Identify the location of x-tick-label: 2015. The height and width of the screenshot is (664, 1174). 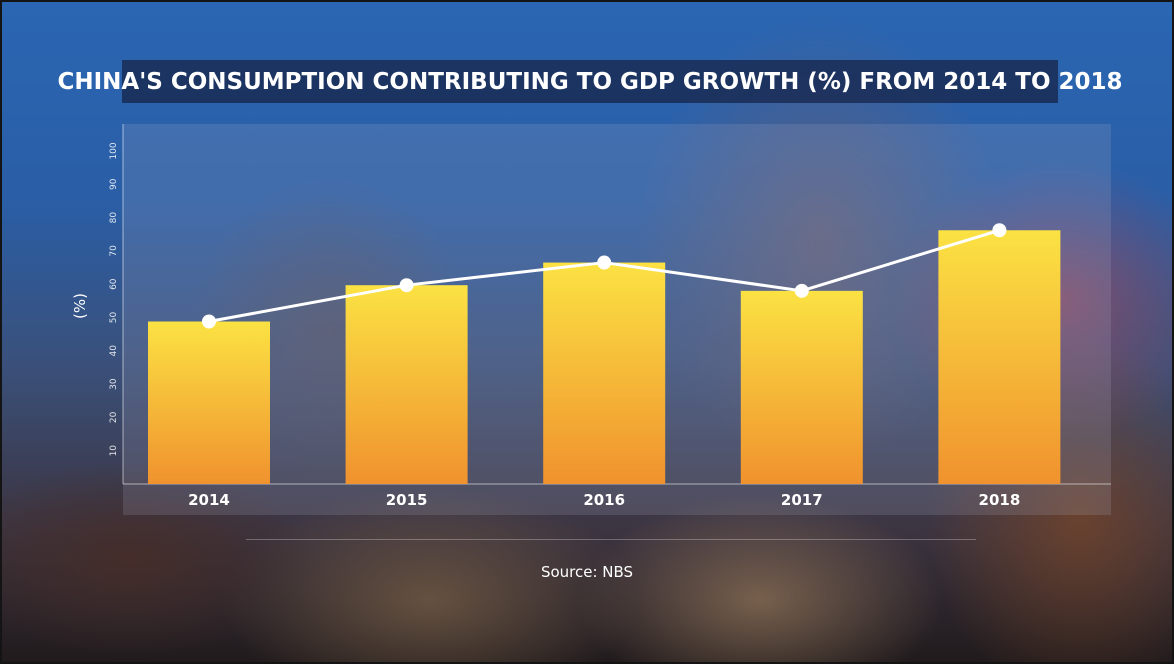
(407, 500).